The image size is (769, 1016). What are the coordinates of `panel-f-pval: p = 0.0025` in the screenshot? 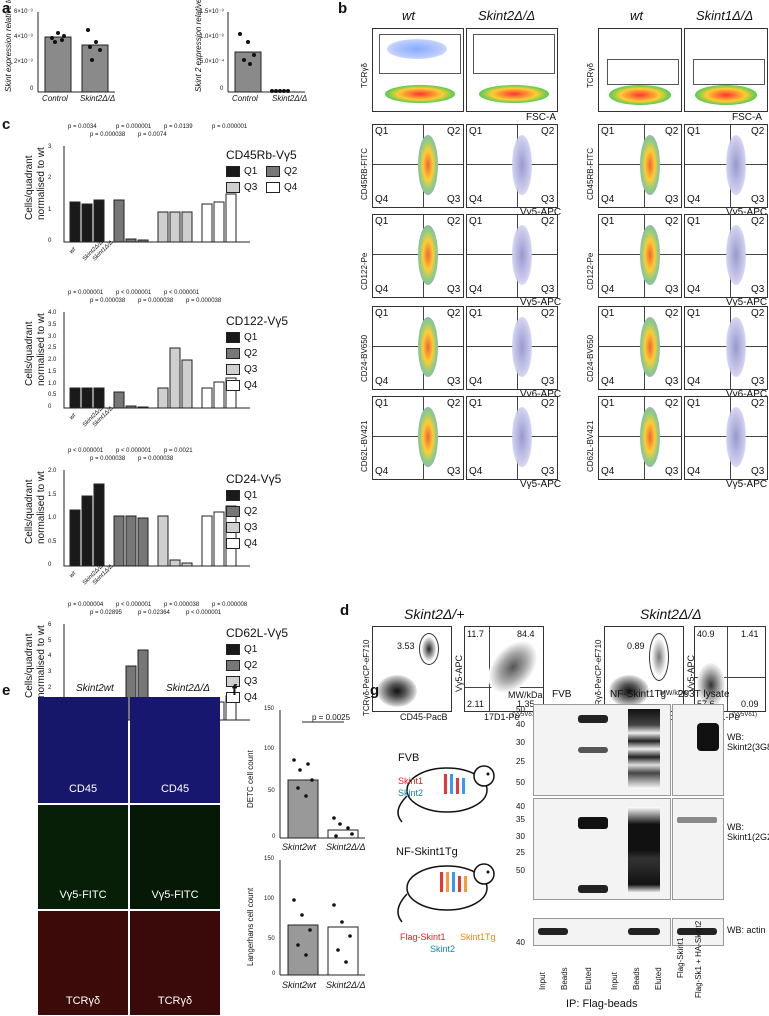 It's located at (331, 717).